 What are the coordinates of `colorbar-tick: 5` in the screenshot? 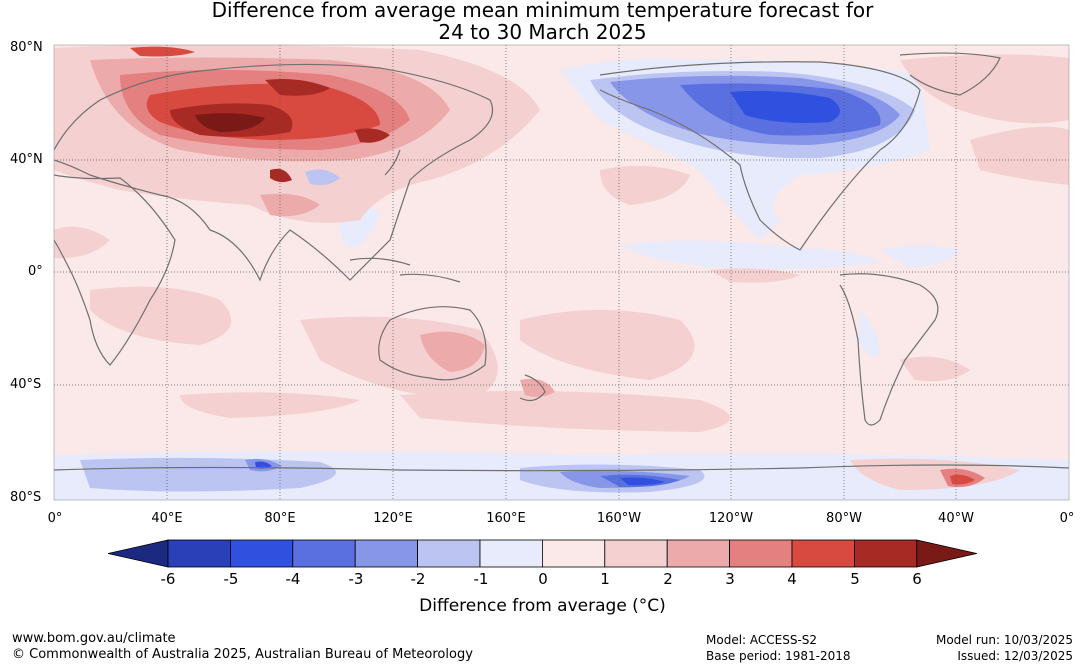 It's located at (855, 579).